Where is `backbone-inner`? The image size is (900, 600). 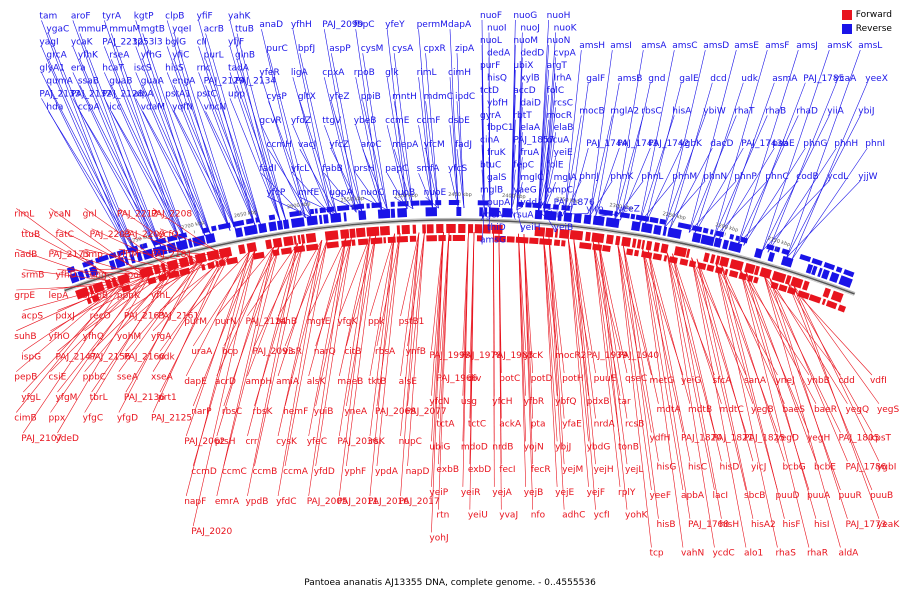
backbone-inner is located at coordinates (459, 258).